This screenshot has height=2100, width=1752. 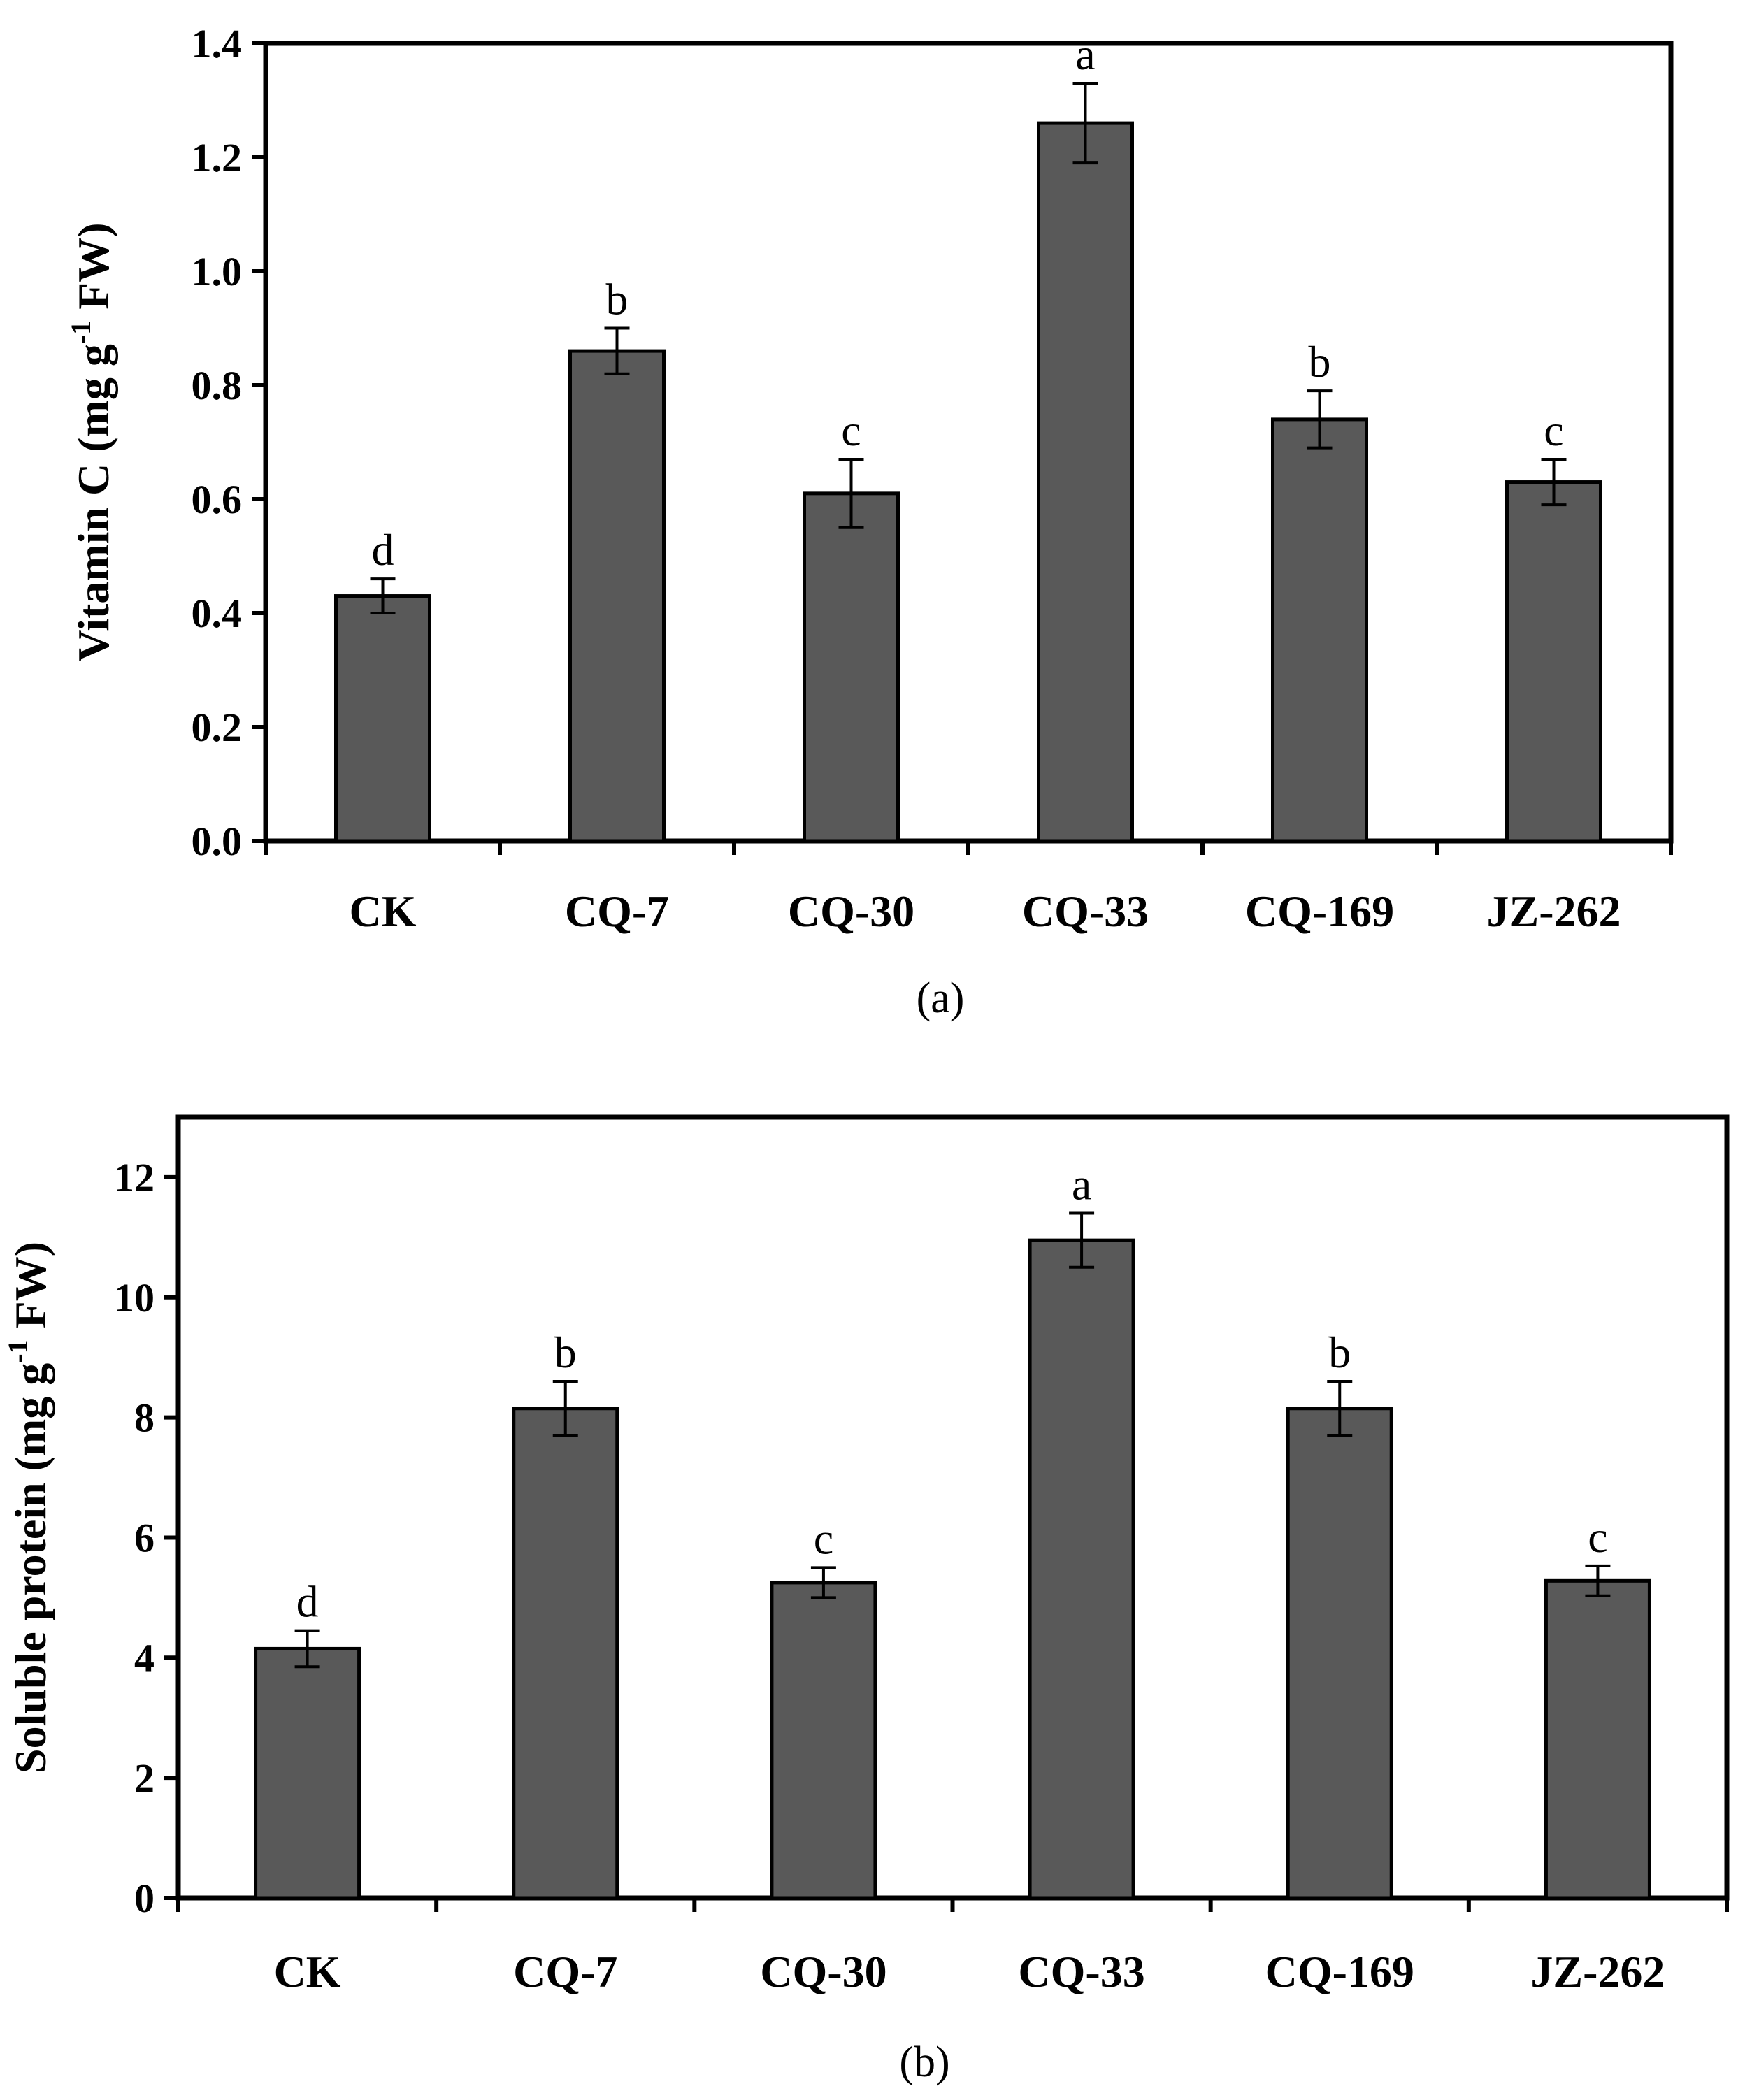 I want to click on panel-b-y-axis-title-tail: FW), so click(x=30, y=1290).